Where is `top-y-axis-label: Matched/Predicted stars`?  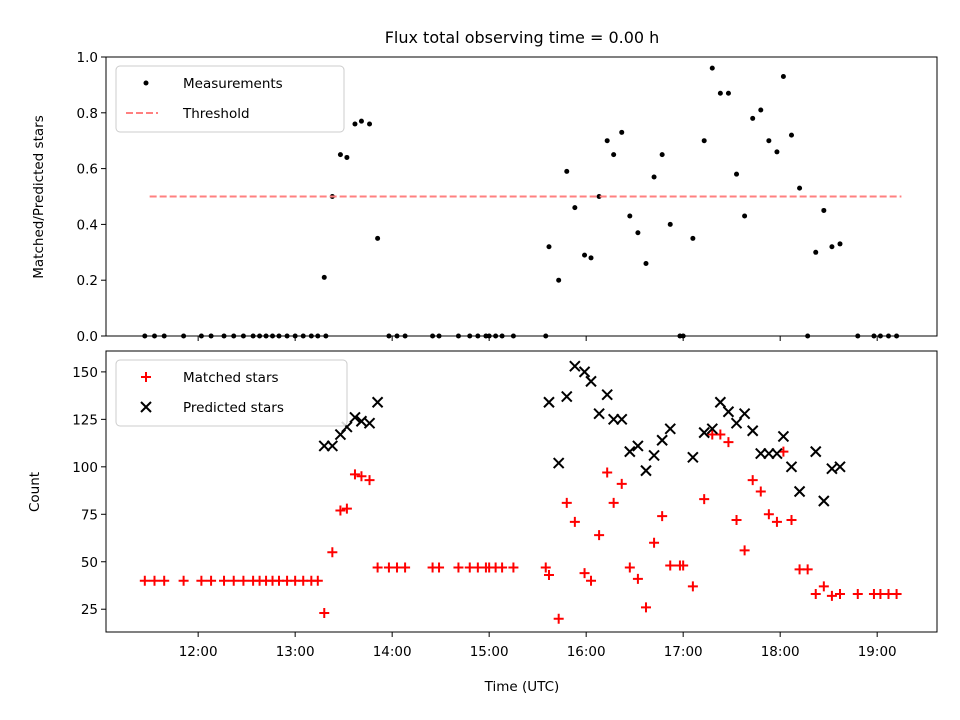 top-y-axis-label: Matched/Predicted stars is located at coordinates (39, 196).